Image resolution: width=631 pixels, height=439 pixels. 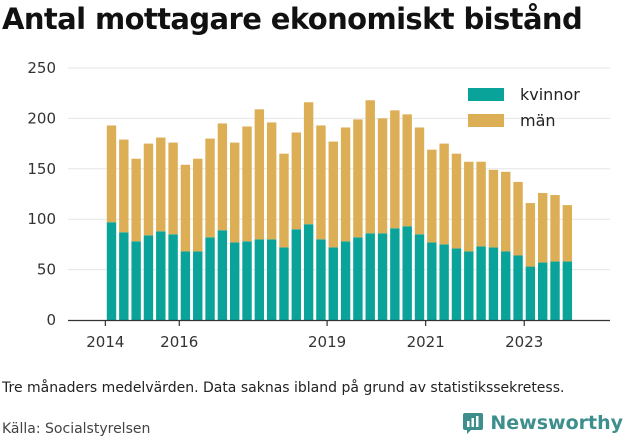 I want to click on x-tick-label: 2019, so click(x=327, y=342).